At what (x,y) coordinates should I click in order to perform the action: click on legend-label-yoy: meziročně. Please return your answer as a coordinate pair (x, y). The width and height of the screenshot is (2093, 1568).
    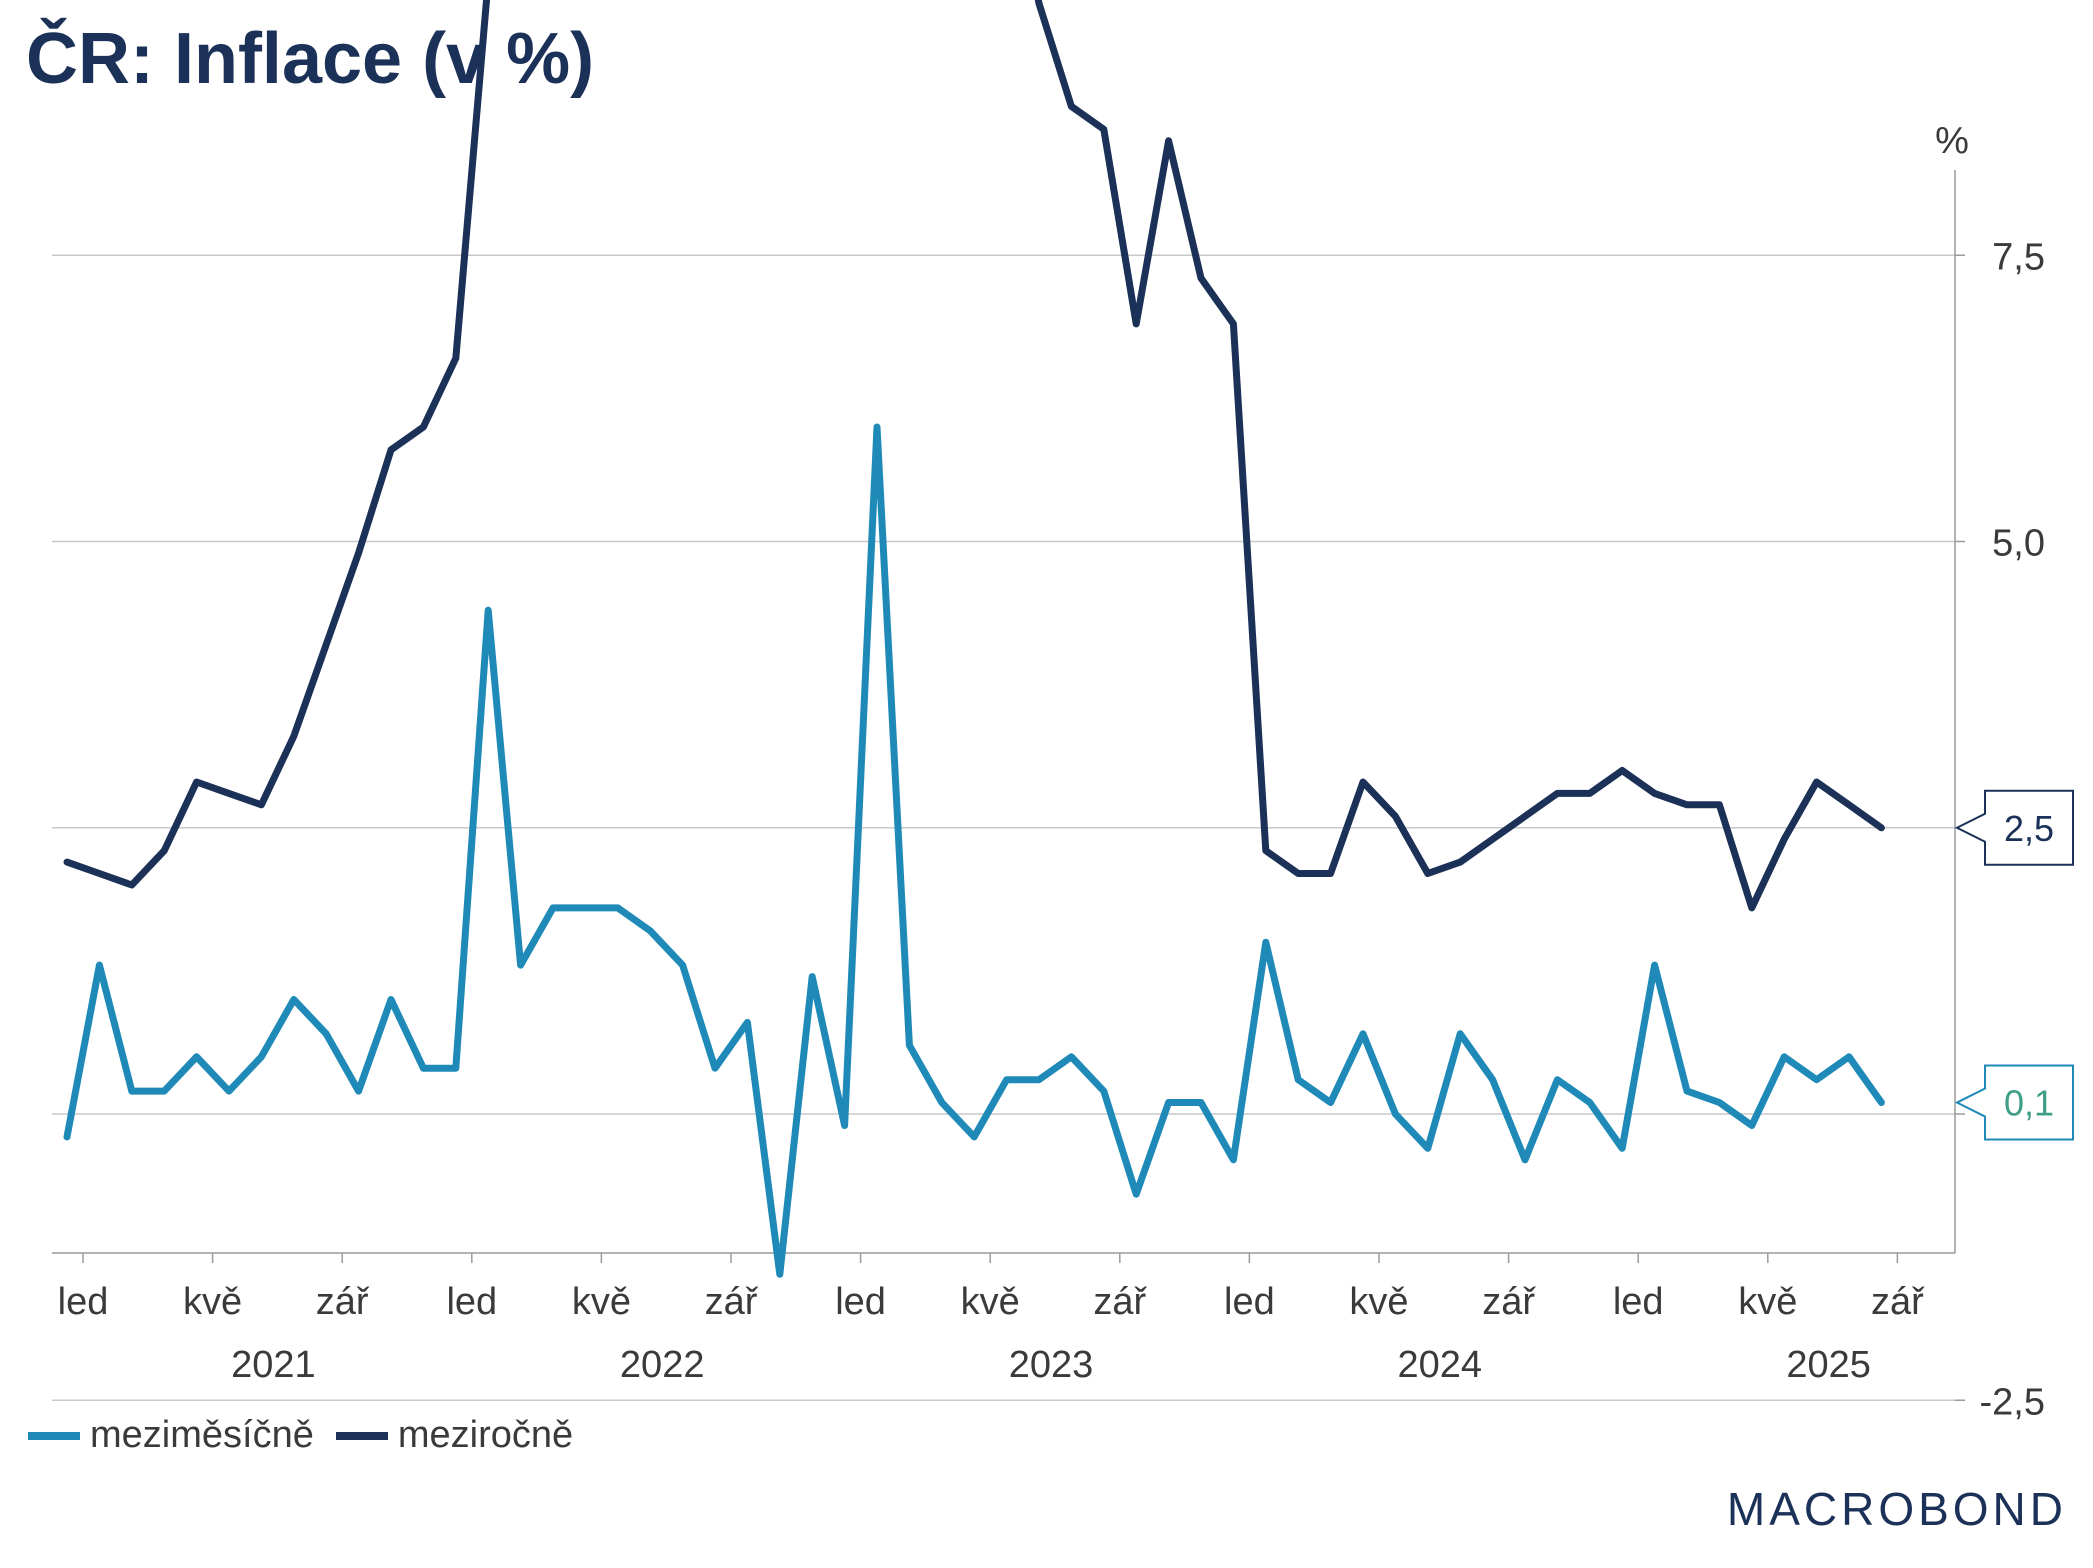
    Looking at the image, I should click on (485, 1435).